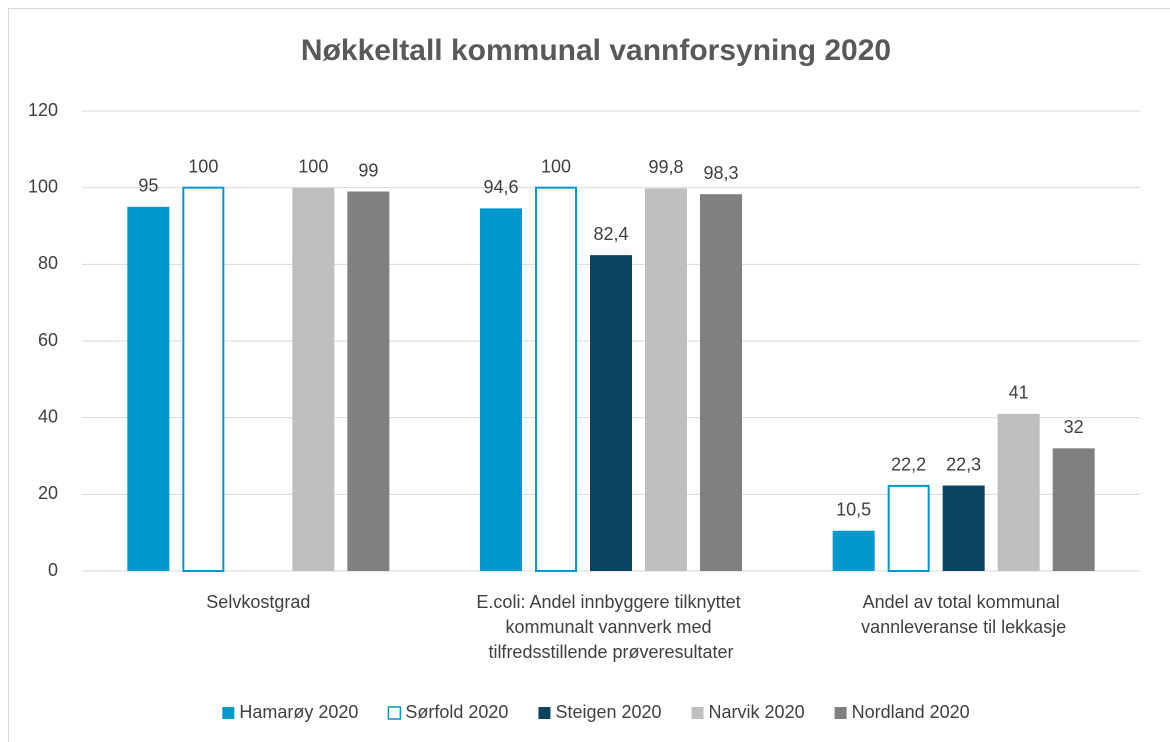 The height and width of the screenshot is (742, 1170). Describe the element at coordinates (48, 340) in the screenshot. I see `y-tick-label: 60` at that location.